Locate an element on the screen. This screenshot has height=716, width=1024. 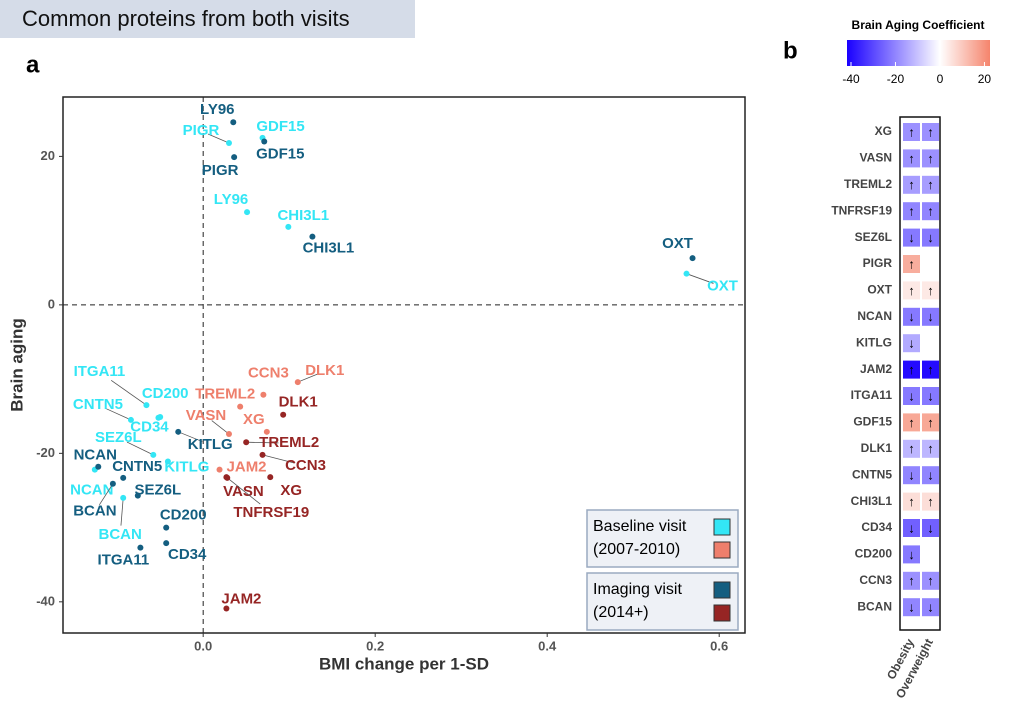
y-tick-label: 20 is located at coordinates (48, 155).